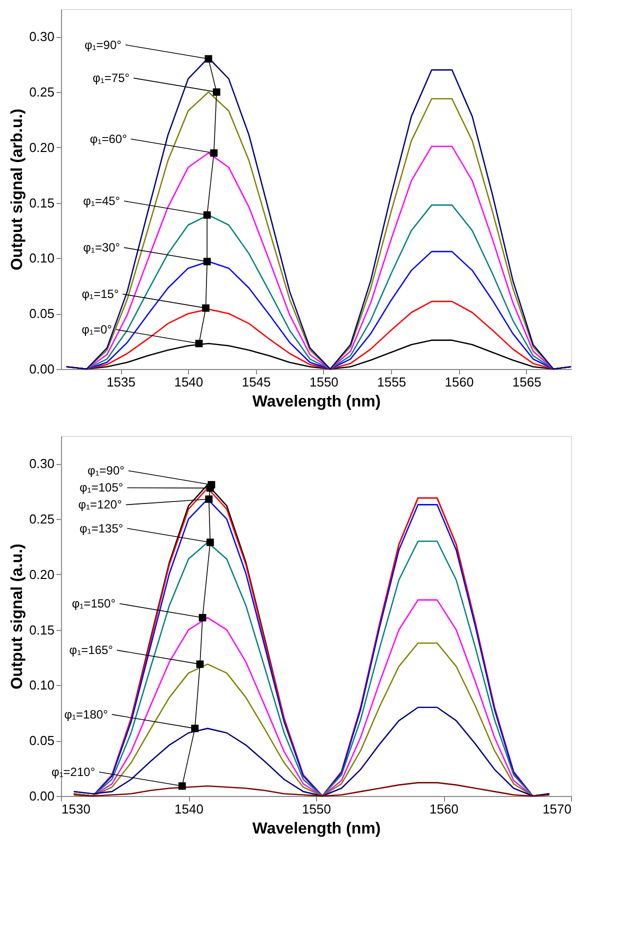  I want to click on y-axis-title: Output signal (arb.u.), so click(17, 189).